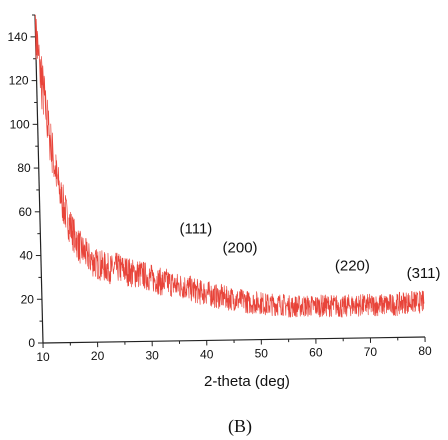 This screenshot has height=440, width=448. I want to click on y-tick-label: 140, so click(18, 37).